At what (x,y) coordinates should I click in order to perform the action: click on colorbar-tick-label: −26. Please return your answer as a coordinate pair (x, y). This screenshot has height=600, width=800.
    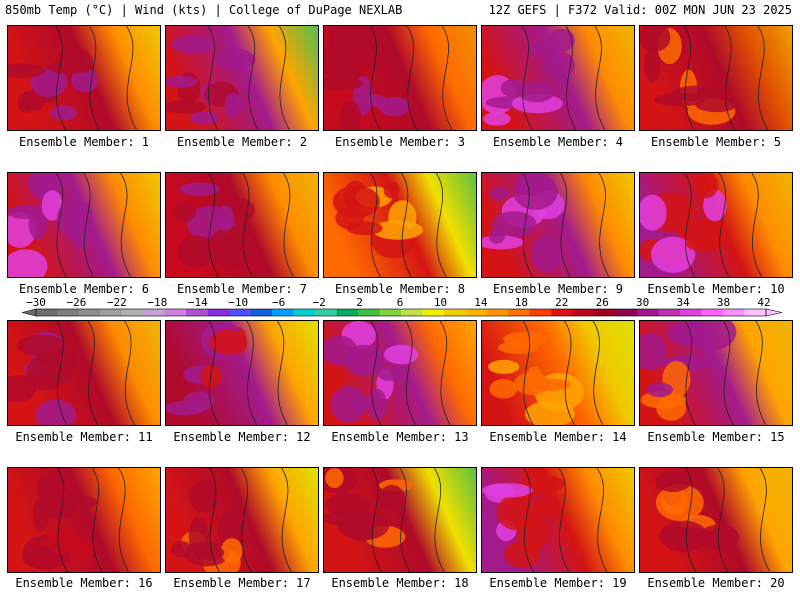
    Looking at the image, I should click on (77, 303).